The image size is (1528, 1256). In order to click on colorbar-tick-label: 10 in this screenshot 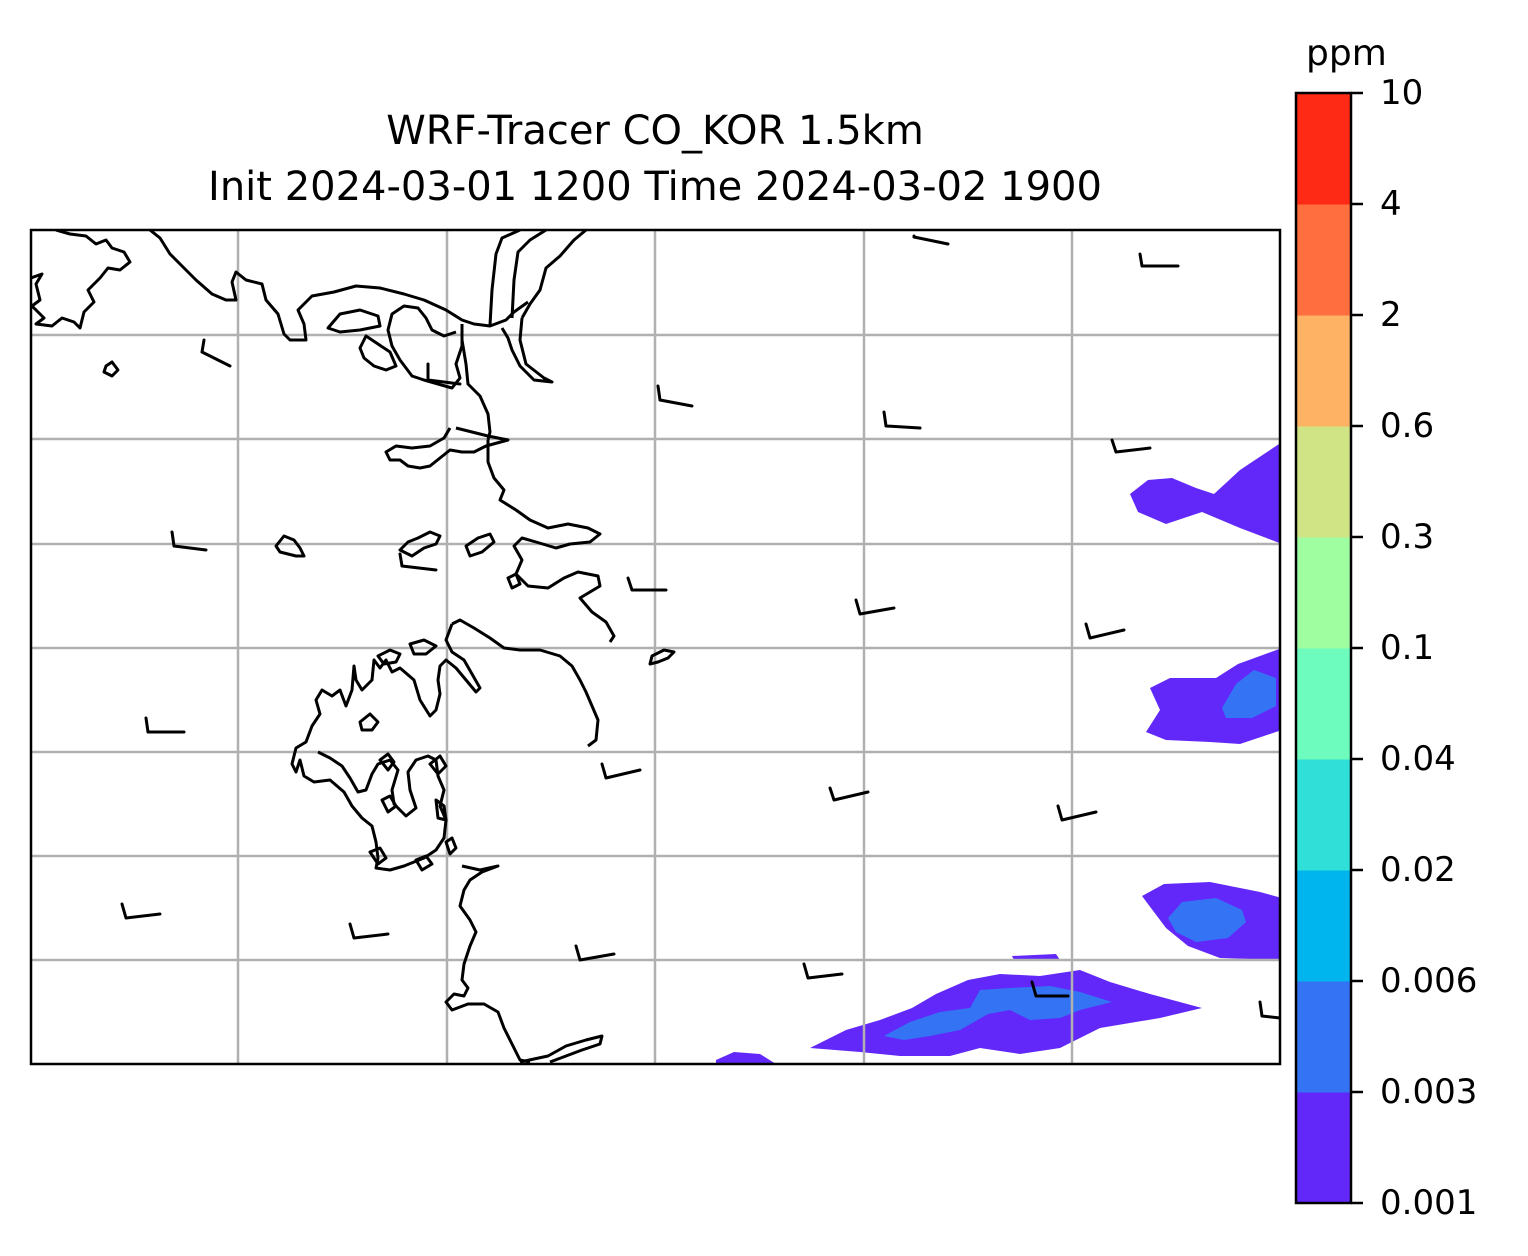, I will do `click(1402, 93)`.